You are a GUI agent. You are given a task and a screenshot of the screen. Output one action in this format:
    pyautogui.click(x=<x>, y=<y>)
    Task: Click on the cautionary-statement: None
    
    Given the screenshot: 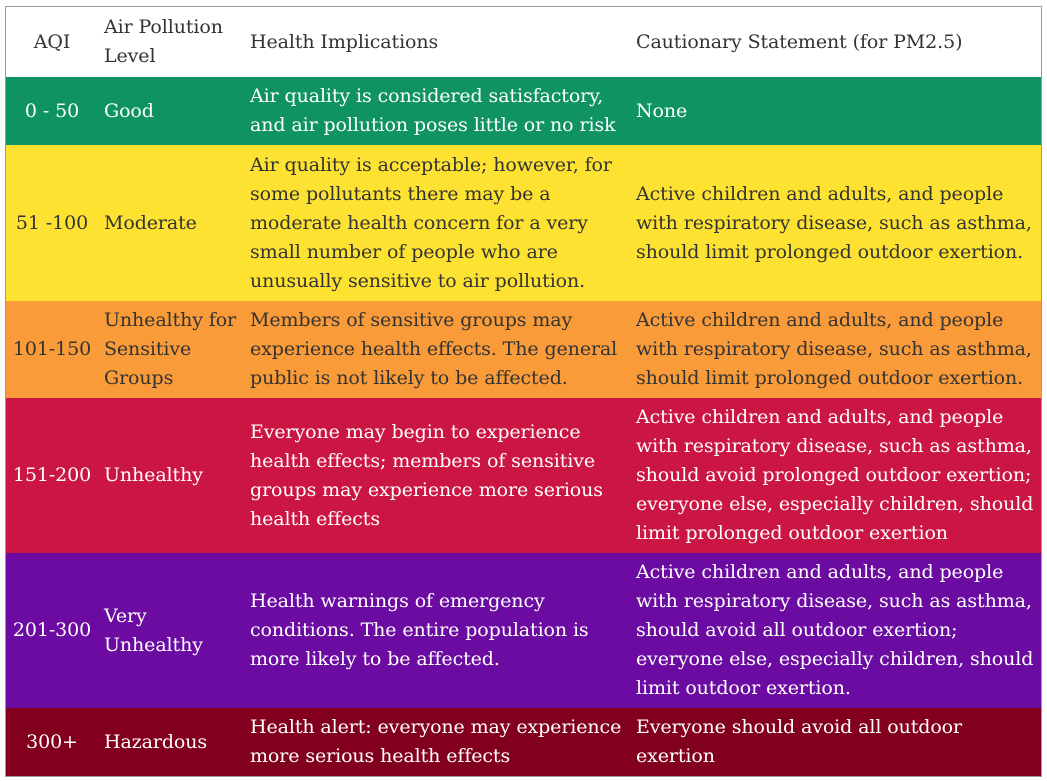 What is the action you would take?
    pyautogui.click(x=835, y=111)
    